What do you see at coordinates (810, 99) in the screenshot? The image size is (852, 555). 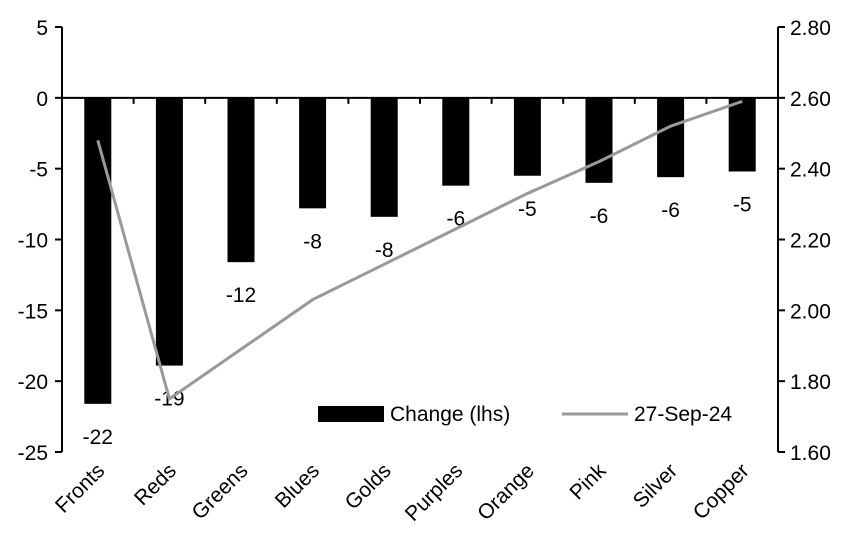 I see `right-tick-label: 2.60` at bounding box center [810, 99].